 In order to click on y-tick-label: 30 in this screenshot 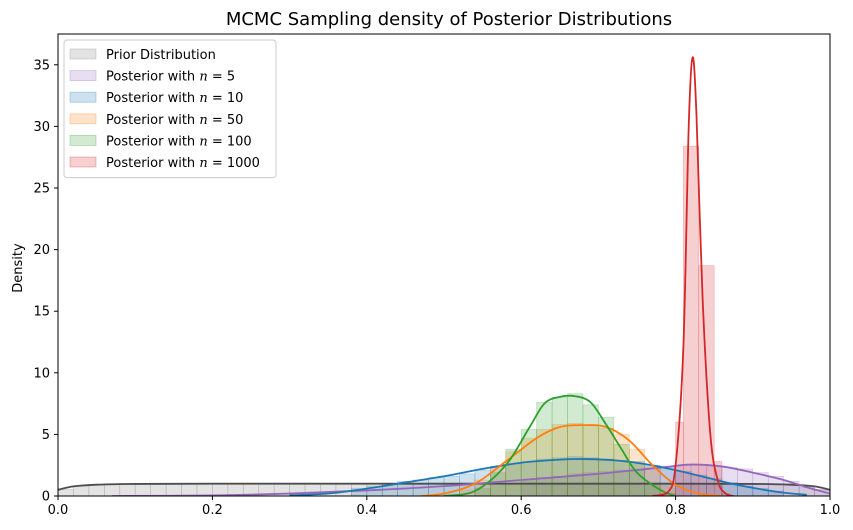, I will do `click(41, 127)`.